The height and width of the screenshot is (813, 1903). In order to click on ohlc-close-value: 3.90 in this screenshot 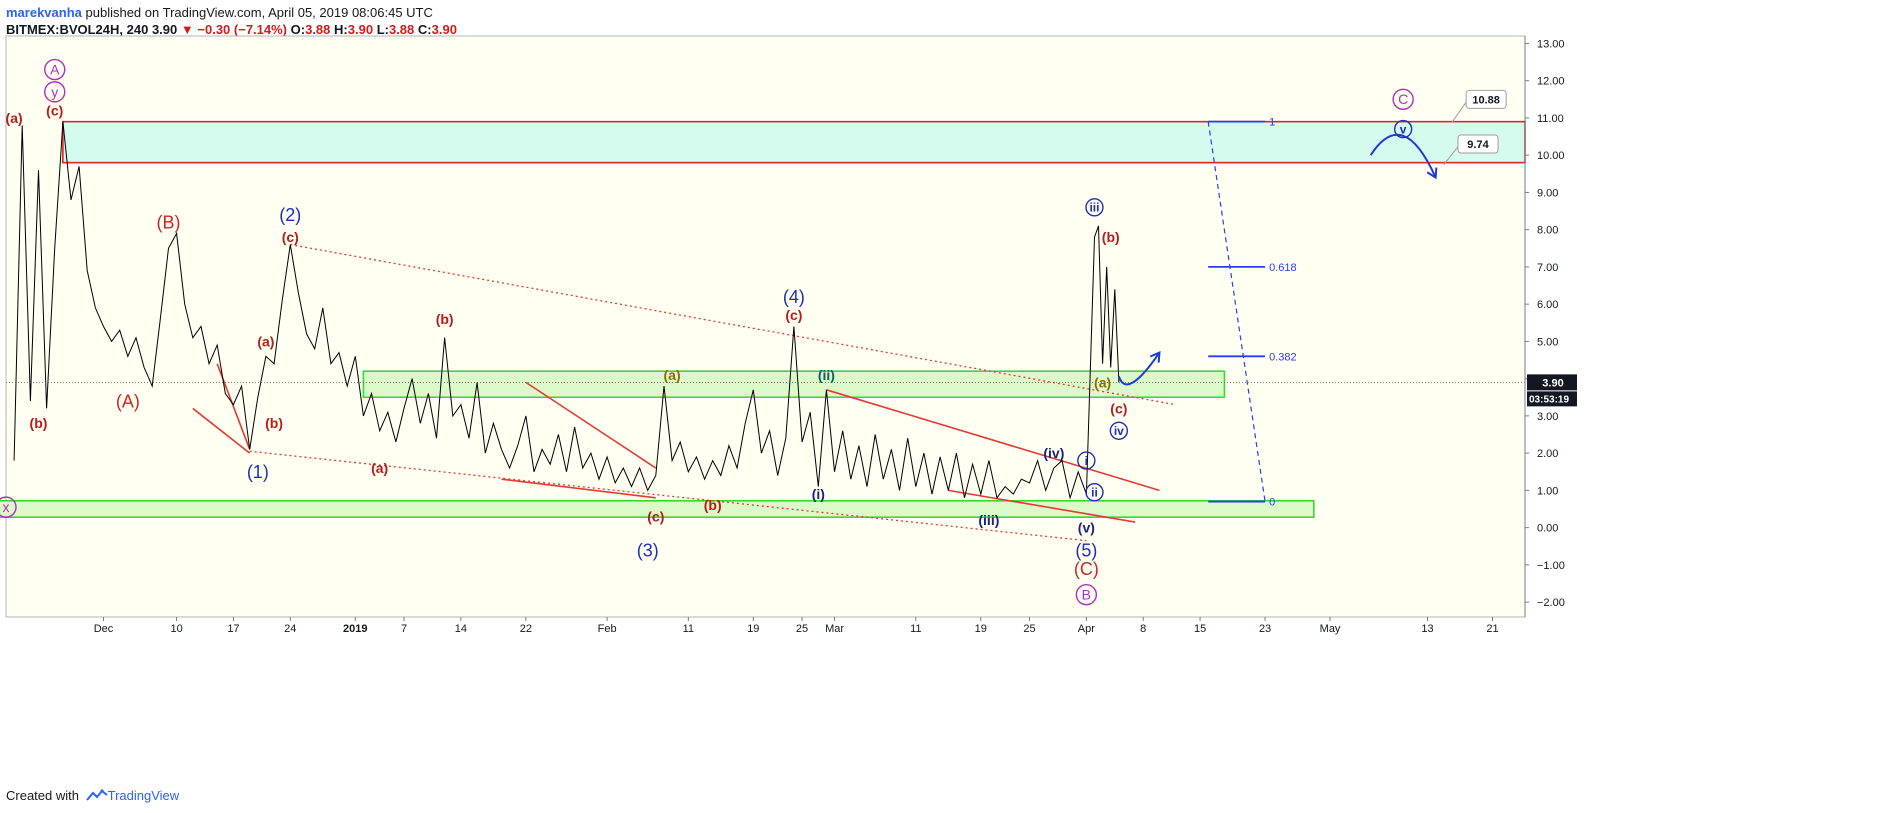, I will do `click(444, 29)`.